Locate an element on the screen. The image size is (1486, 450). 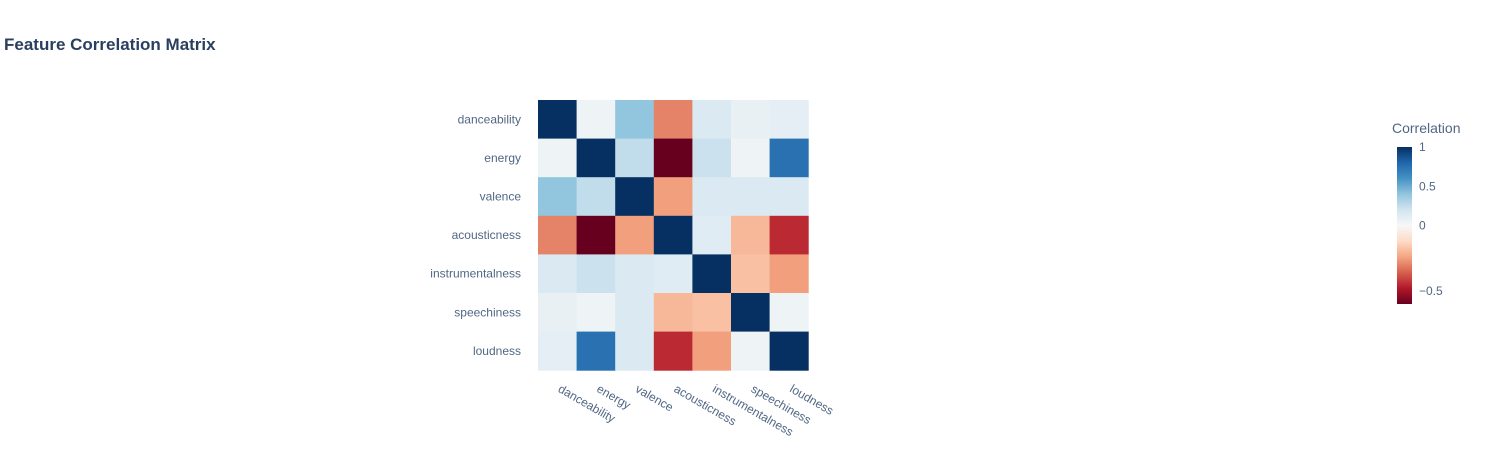
heatmap-cell-danceability-acousticness is located at coordinates (673, 120).